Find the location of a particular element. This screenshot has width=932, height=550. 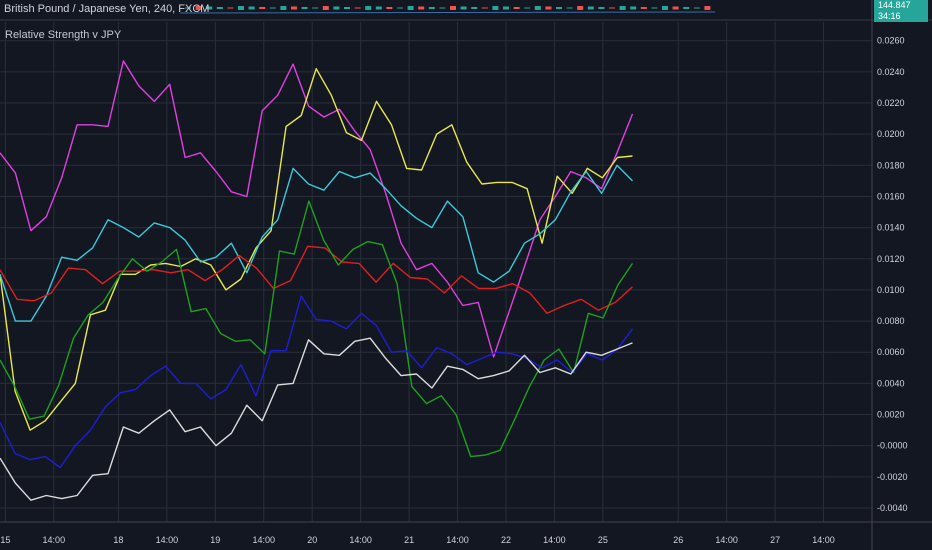

last-price-badge: 144.847 is located at coordinates (901, 5).